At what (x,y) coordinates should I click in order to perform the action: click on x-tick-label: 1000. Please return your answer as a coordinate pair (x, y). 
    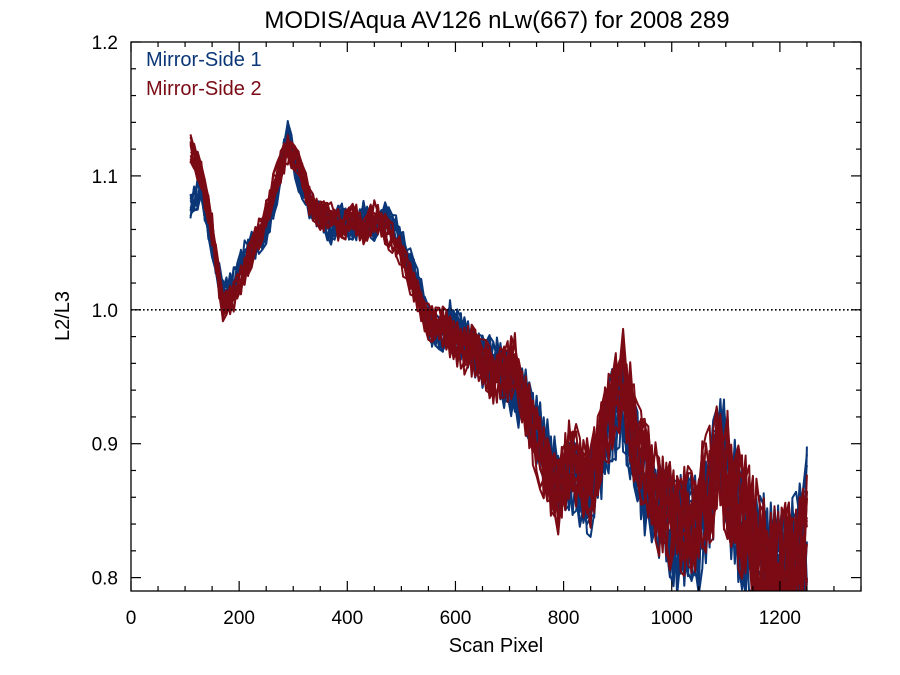
    Looking at the image, I should click on (672, 618).